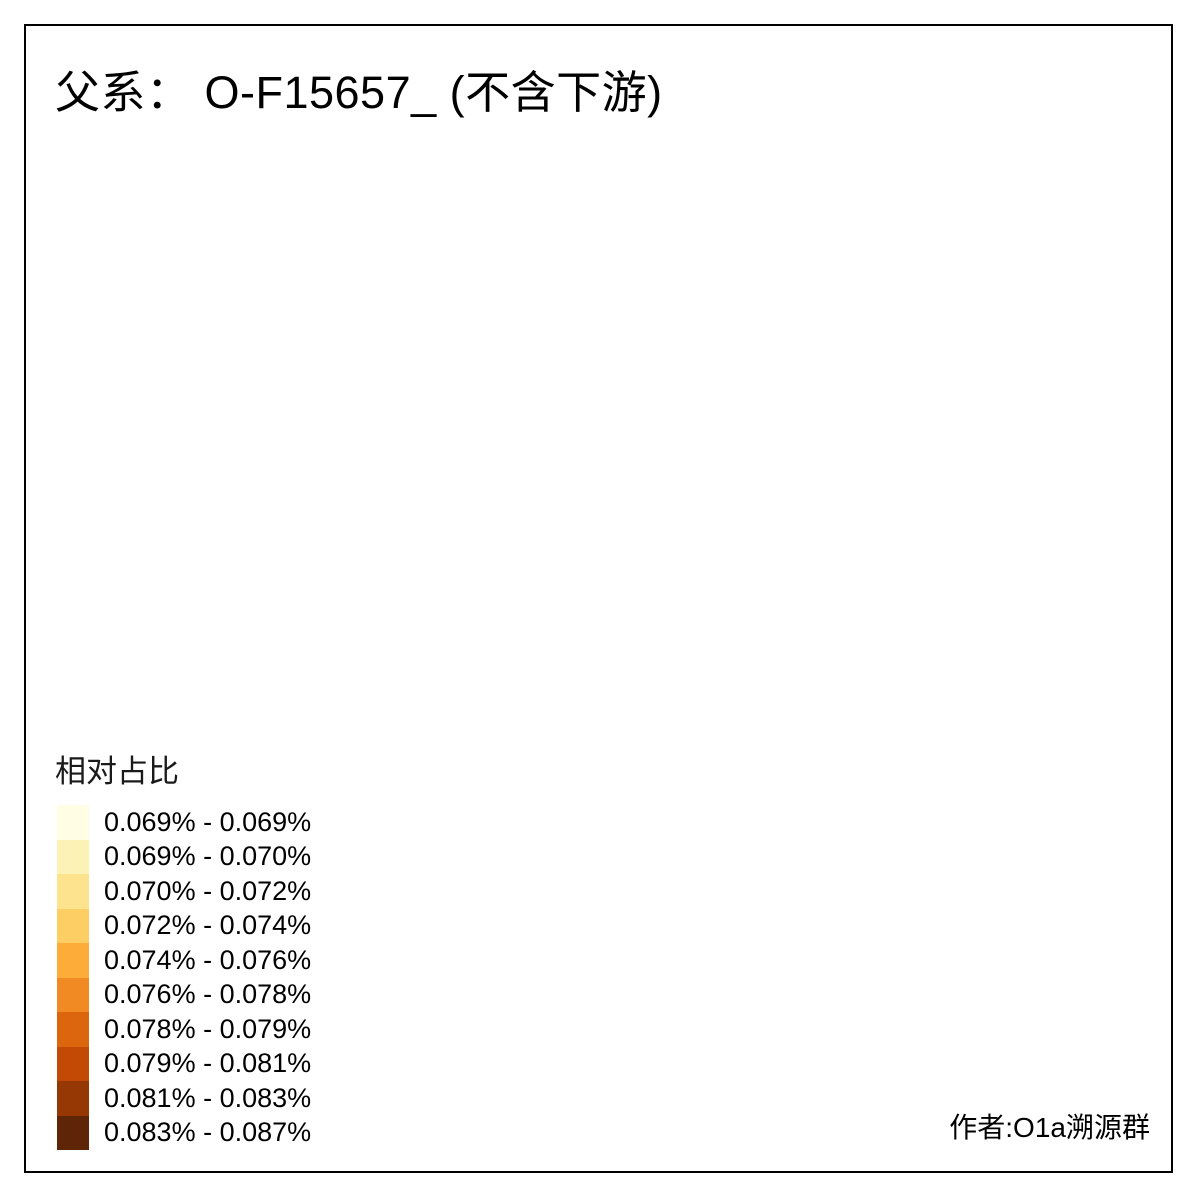 The image size is (1200, 1200). I want to click on legend-row: 0.072% - 0.074%, so click(184, 925).